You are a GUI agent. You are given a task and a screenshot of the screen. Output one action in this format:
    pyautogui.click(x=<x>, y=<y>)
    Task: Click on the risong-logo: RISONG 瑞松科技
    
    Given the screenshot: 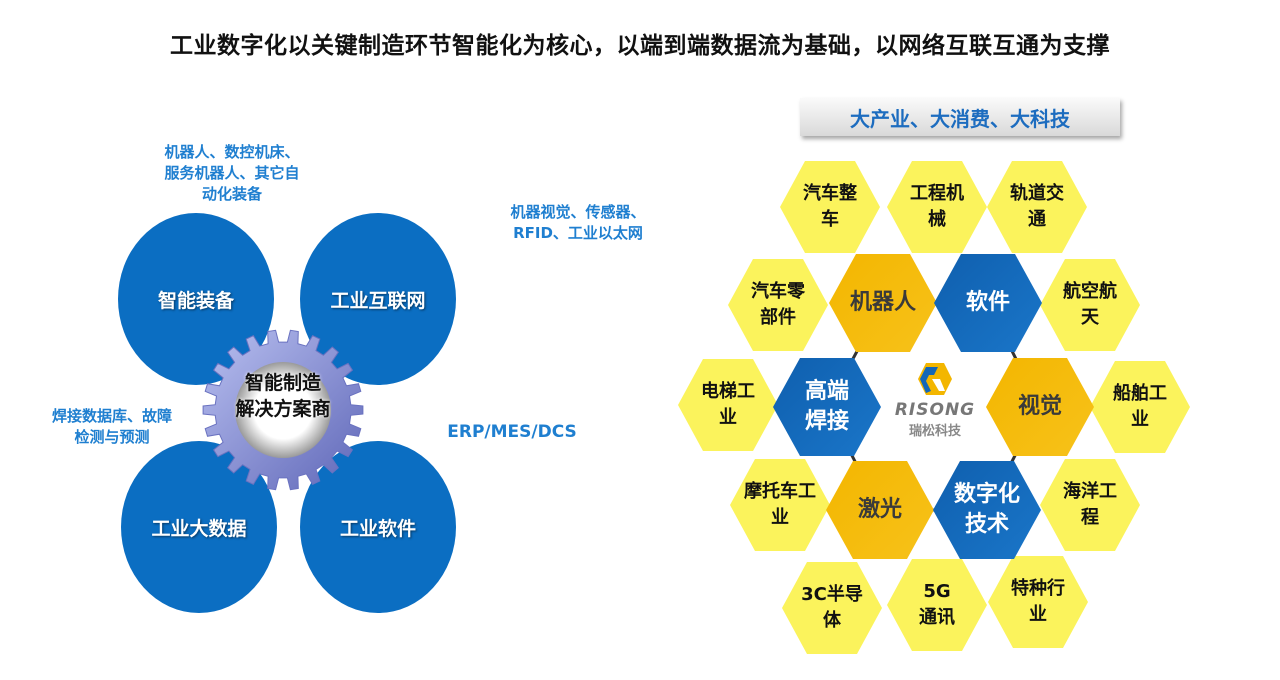 What is the action you would take?
    pyautogui.click(x=935, y=400)
    